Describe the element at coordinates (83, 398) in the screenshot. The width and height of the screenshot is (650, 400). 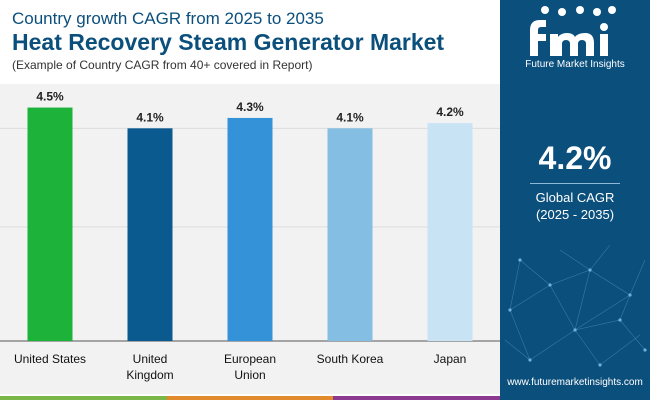
I see `footer-stripe-green` at that location.